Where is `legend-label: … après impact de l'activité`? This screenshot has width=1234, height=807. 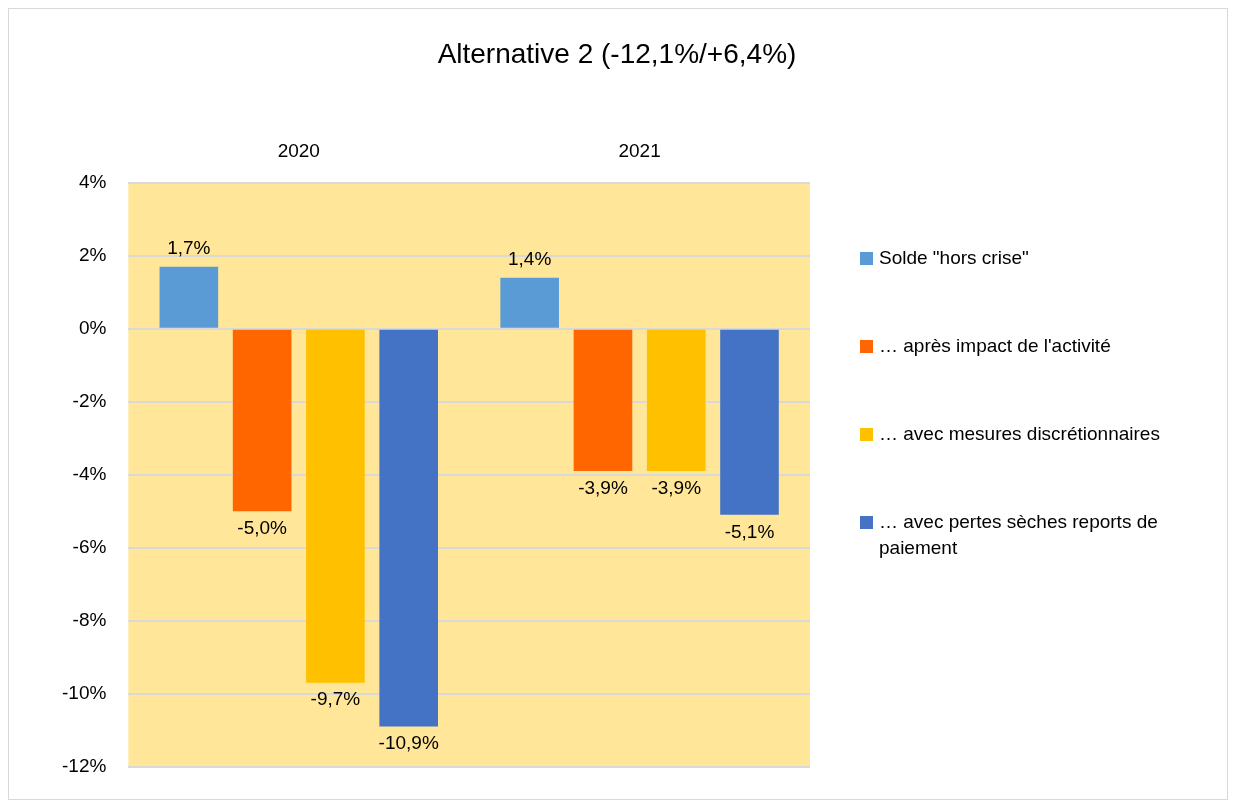 legend-label: … après impact de l'activité is located at coordinates (995, 346).